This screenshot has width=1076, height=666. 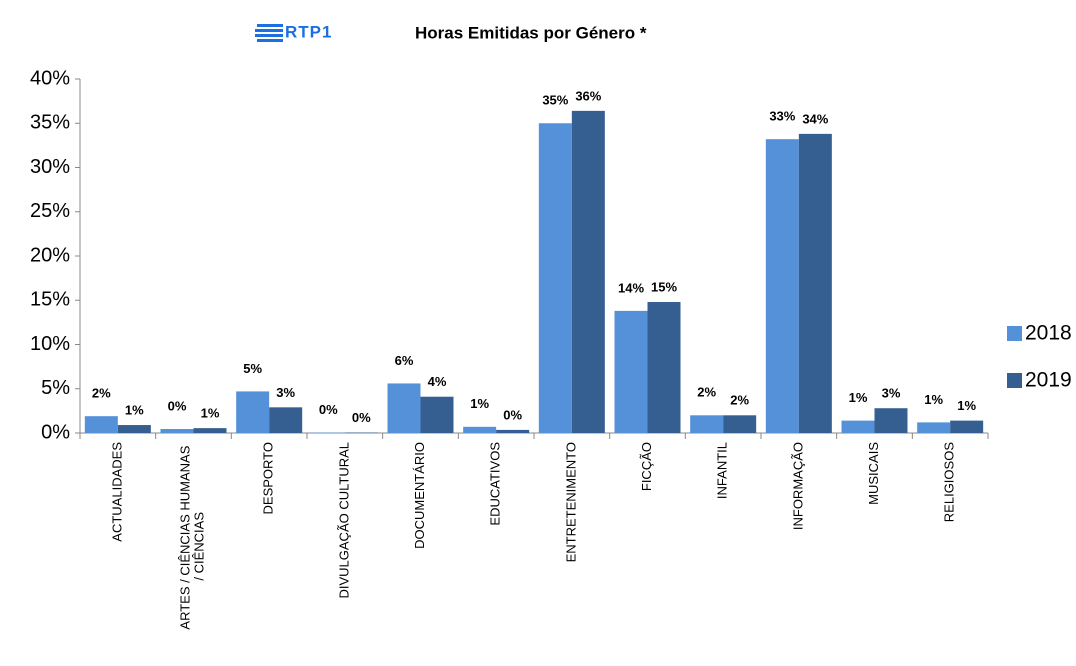 I want to click on x-tick-label: ARTES / CIÊNCIAS HUMANAS / CIÊNCIAS, so click(x=192, y=536).